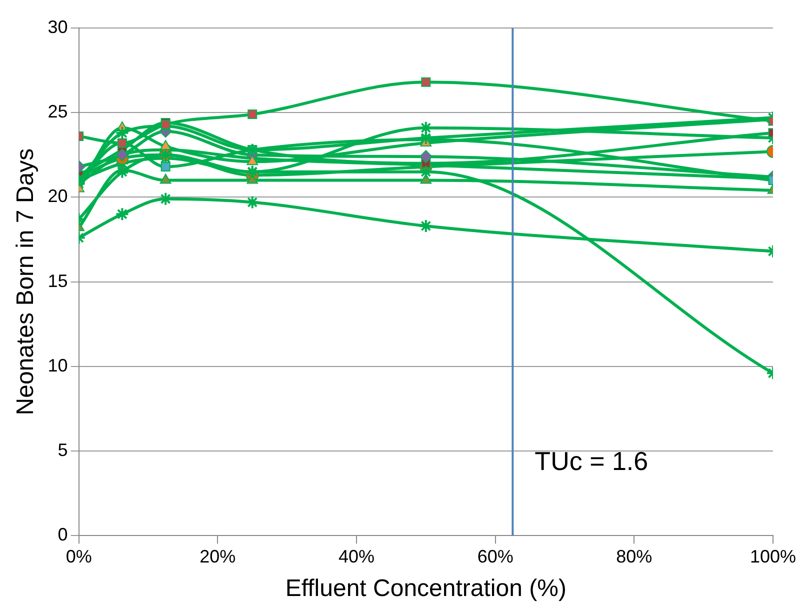 Image resolution: width=811 pixels, height=616 pixels. Describe the element at coordinates (218, 556) in the screenshot. I see `x-tick-label: 20%` at that location.